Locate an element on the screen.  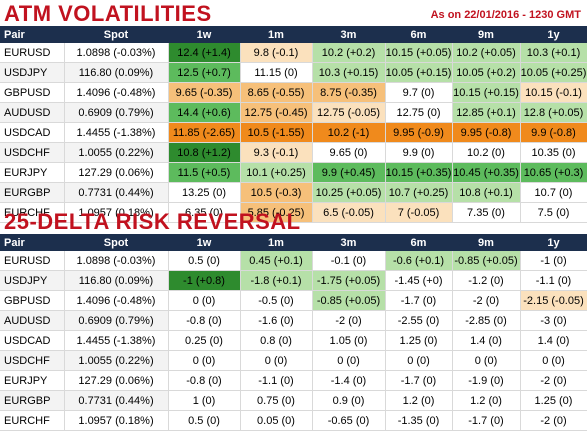
value-cell: 10.5 (-1.55) is located at coordinates (276, 132).